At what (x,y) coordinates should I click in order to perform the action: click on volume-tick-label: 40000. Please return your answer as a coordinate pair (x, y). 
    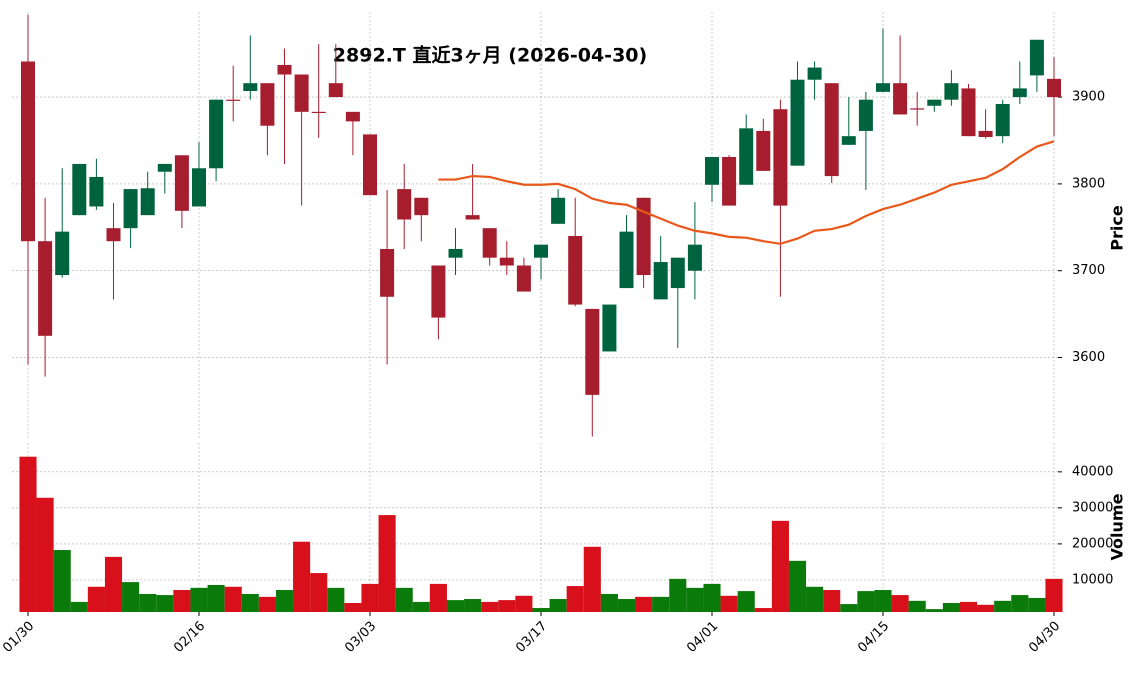
    Looking at the image, I should click on (1092, 471).